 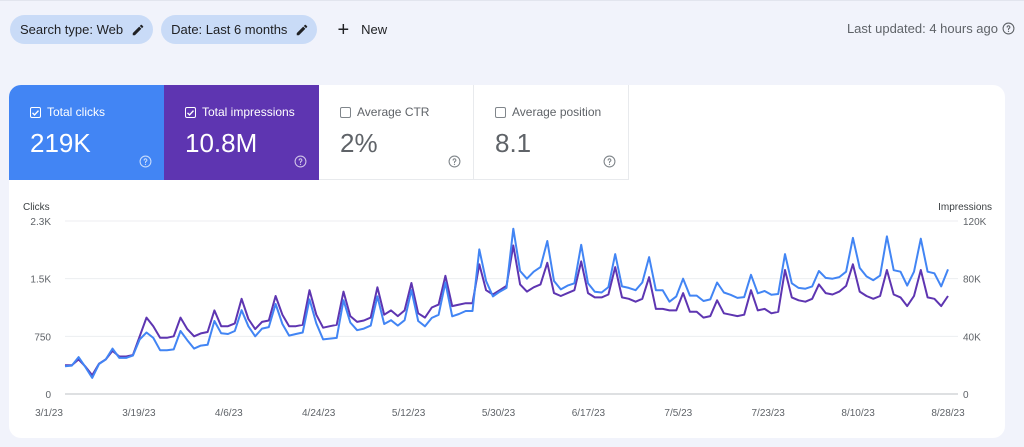 What do you see at coordinates (139, 413) in the screenshot?
I see `x-tick-label: 3/19/23` at bounding box center [139, 413].